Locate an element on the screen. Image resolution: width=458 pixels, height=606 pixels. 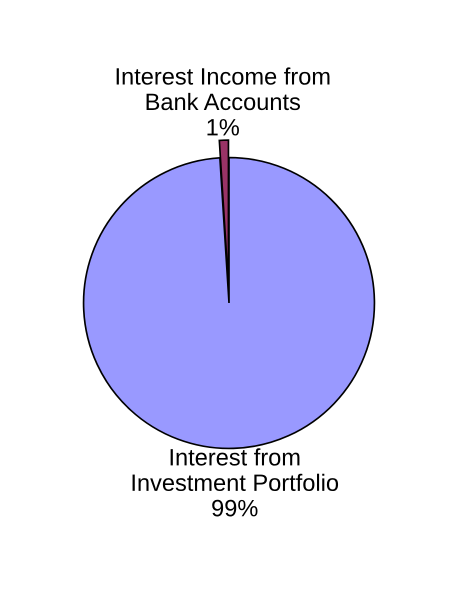
slice-label: Interest from Investment Portfolio is located at coordinates (235, 470).